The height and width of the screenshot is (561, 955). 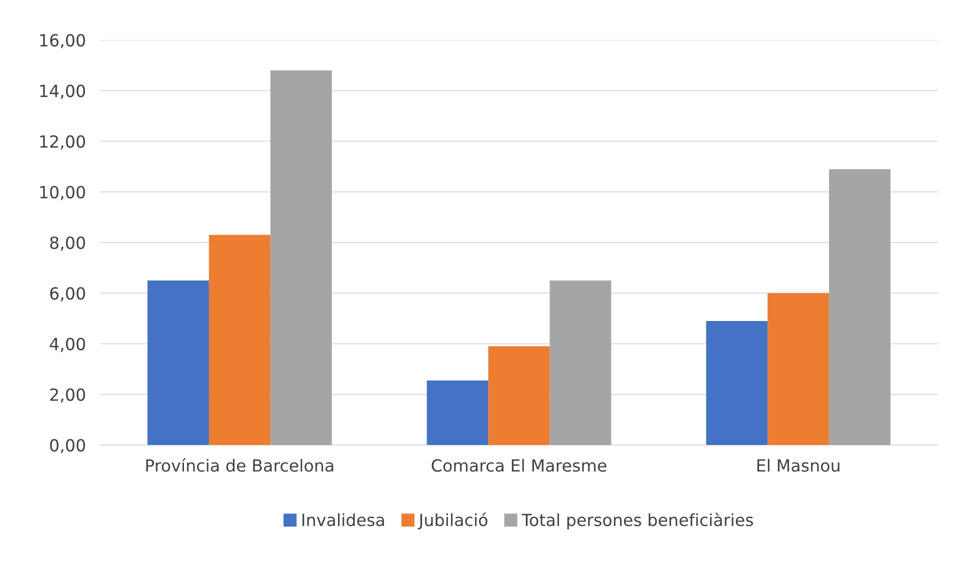 I want to click on y-tick-label: 10,00, so click(x=63, y=193).